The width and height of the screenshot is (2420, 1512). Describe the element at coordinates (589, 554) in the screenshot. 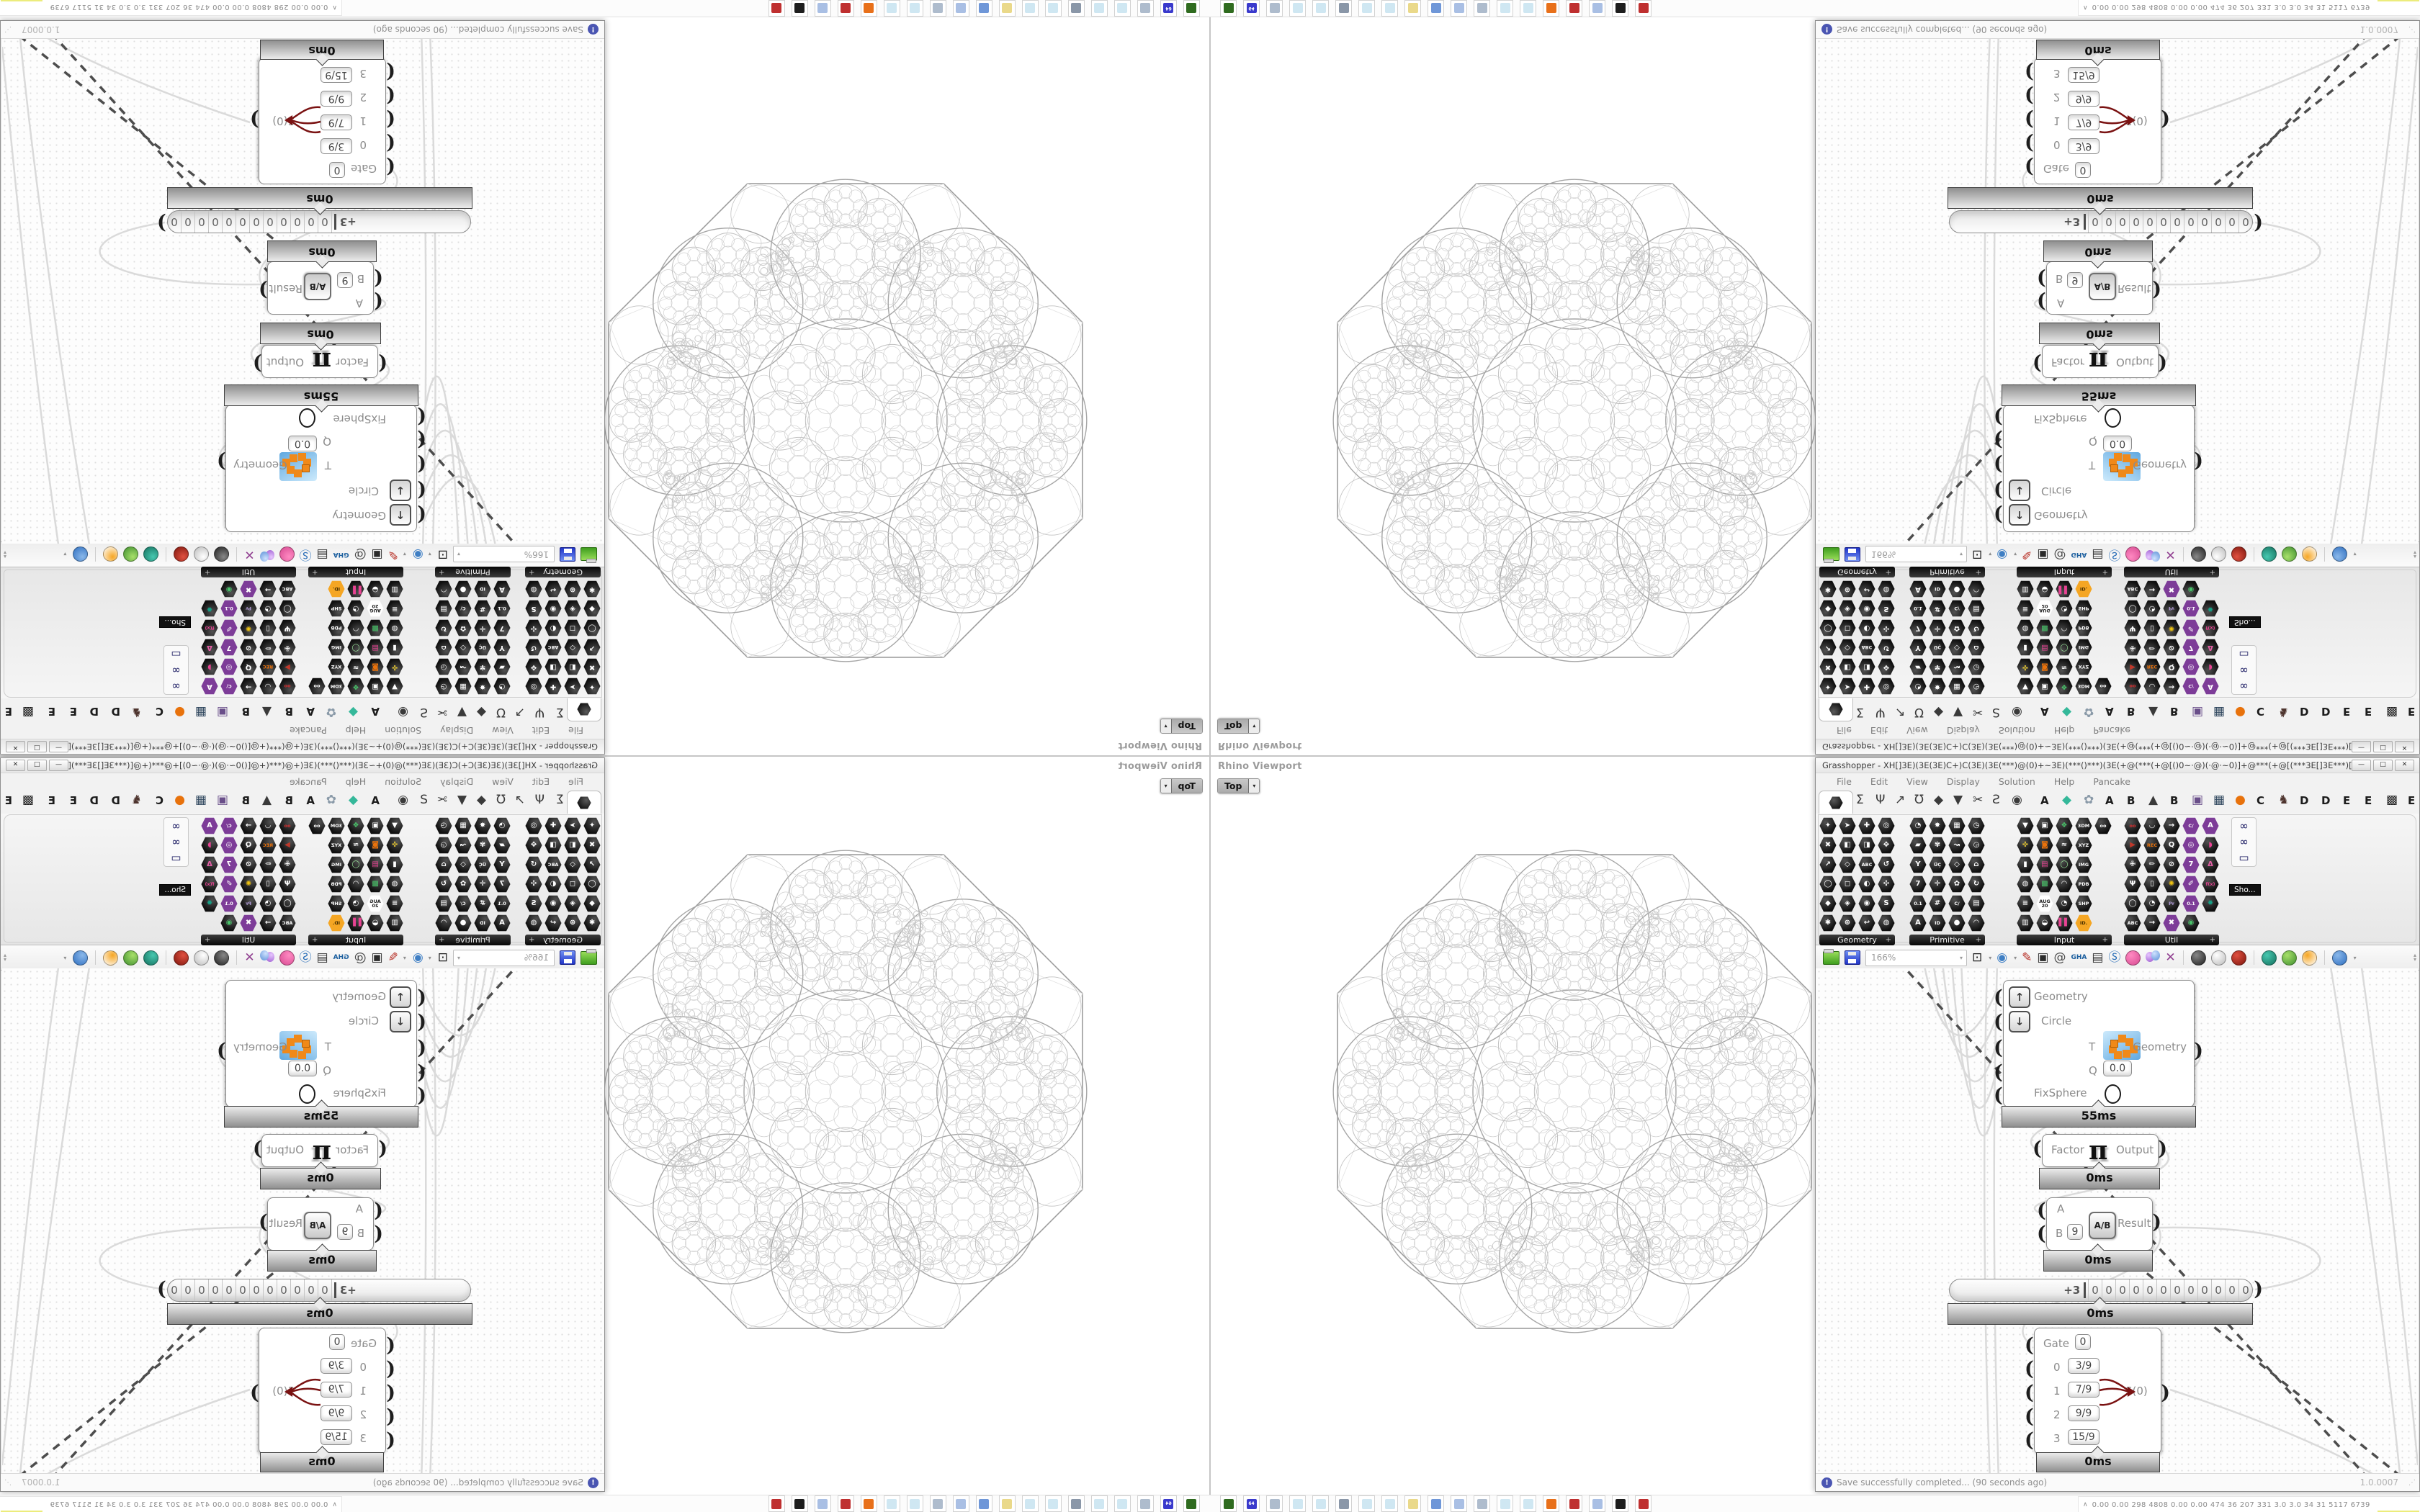

I see `open-file-icon` at that location.